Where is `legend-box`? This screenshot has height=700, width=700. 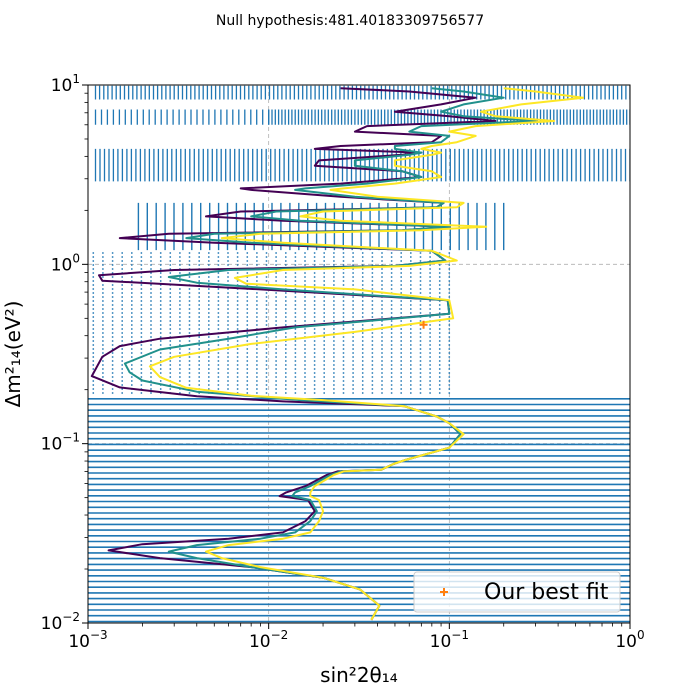
legend-box is located at coordinates (517, 592).